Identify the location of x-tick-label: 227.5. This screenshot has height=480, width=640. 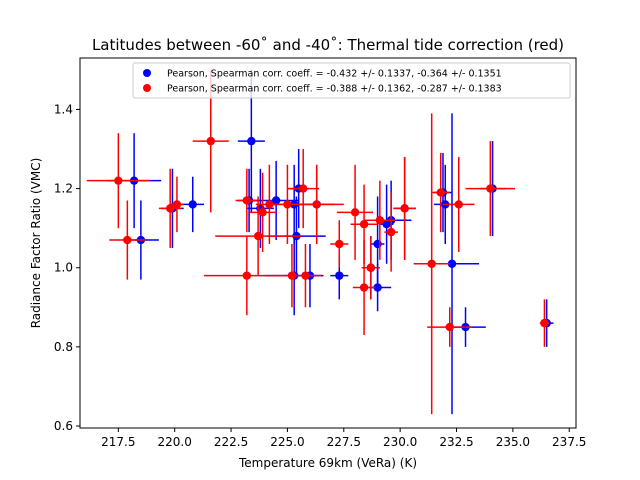
(344, 442).